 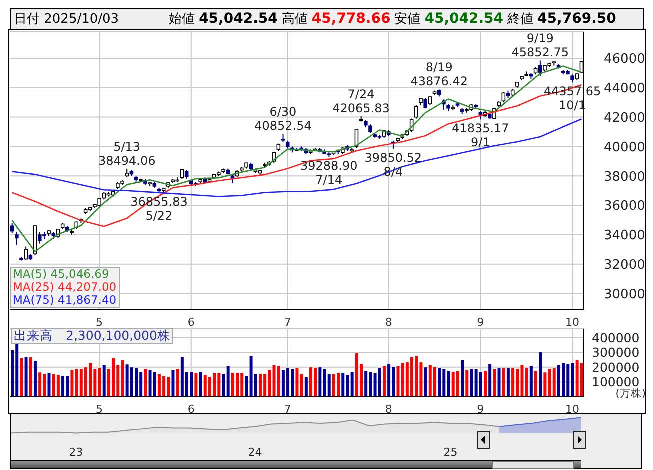 I want to click on text: MA(75) 41,867.40, so click(x=65, y=300).